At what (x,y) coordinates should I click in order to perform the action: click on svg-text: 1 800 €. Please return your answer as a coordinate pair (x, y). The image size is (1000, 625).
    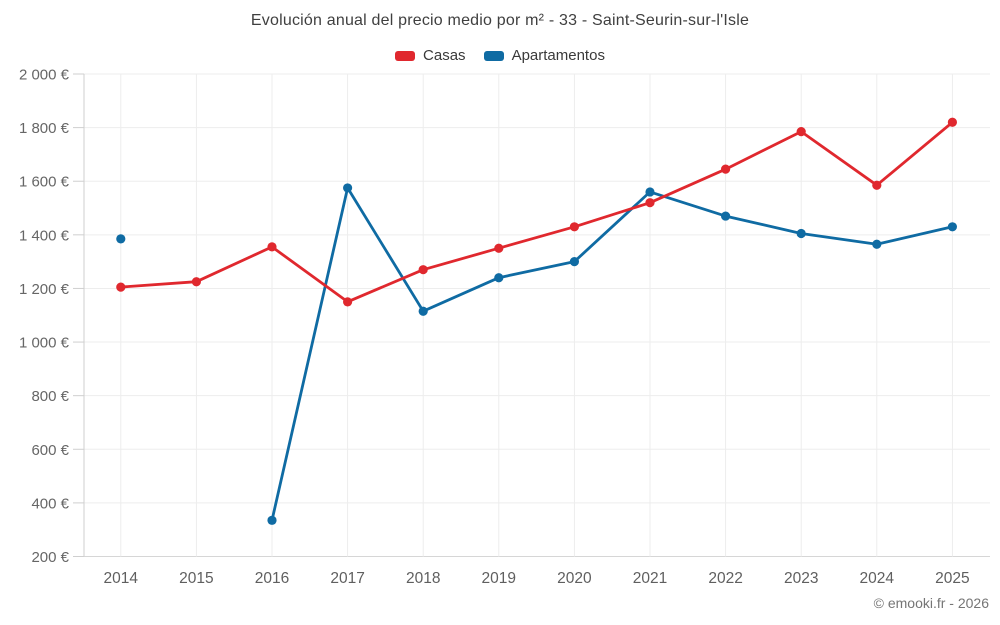
    Looking at the image, I should click on (44, 128).